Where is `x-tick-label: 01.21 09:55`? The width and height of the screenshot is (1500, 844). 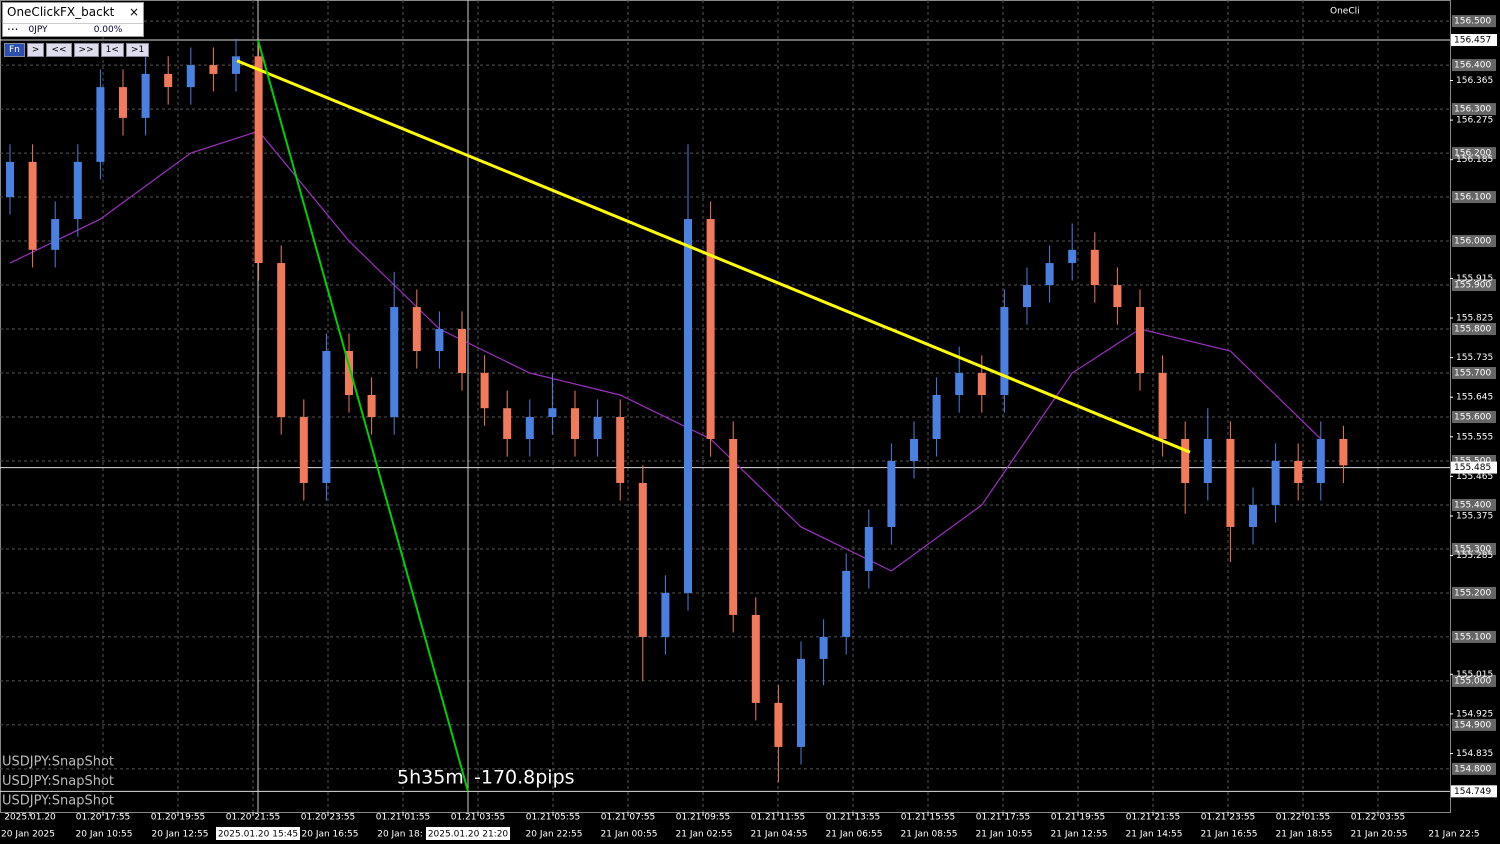 x-tick-label: 01.21 09:55 is located at coordinates (703, 818).